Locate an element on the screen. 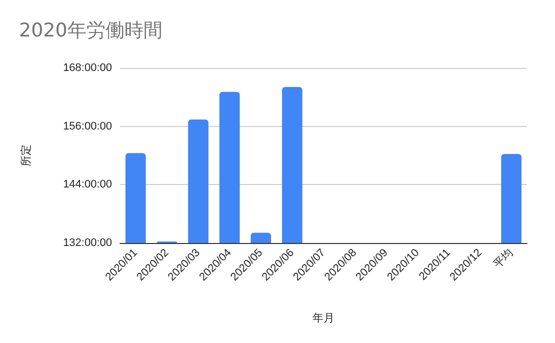  y-tick-label: 132:00:00 is located at coordinates (87, 243).